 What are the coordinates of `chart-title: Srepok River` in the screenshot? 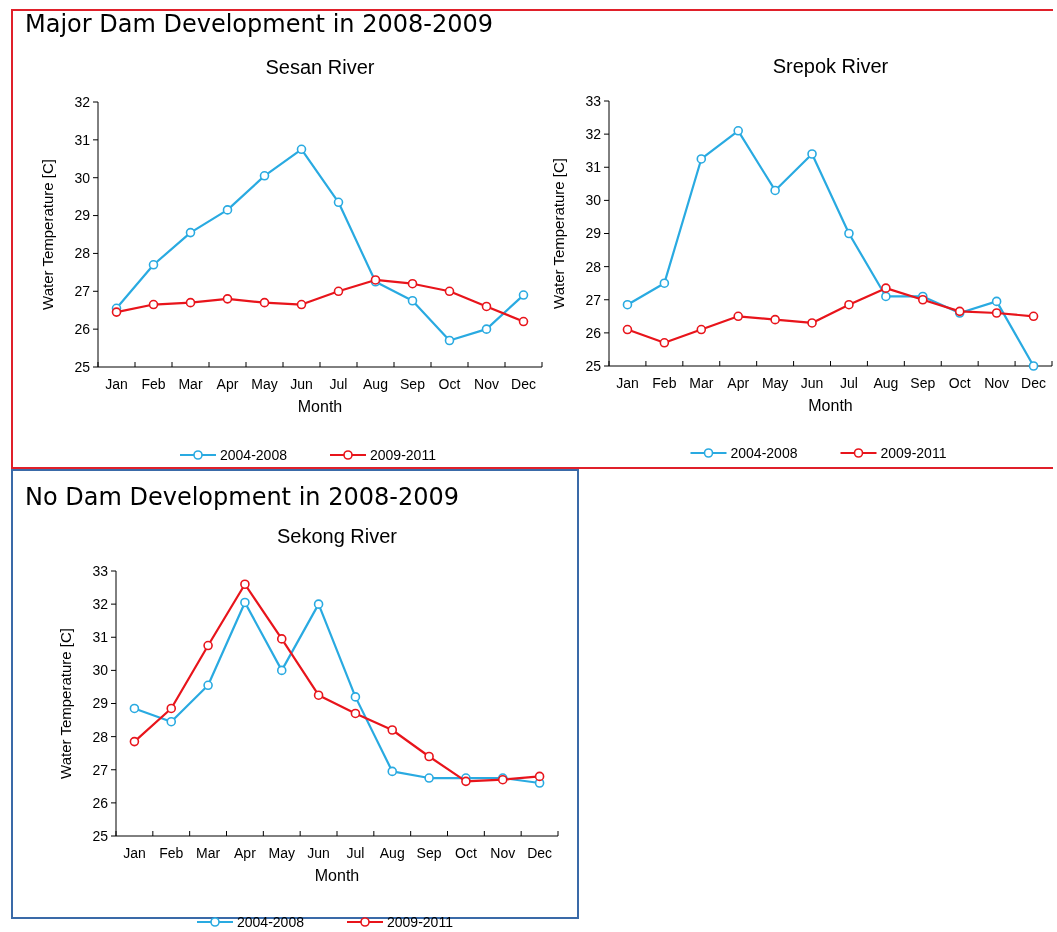 It's located at (830, 66).